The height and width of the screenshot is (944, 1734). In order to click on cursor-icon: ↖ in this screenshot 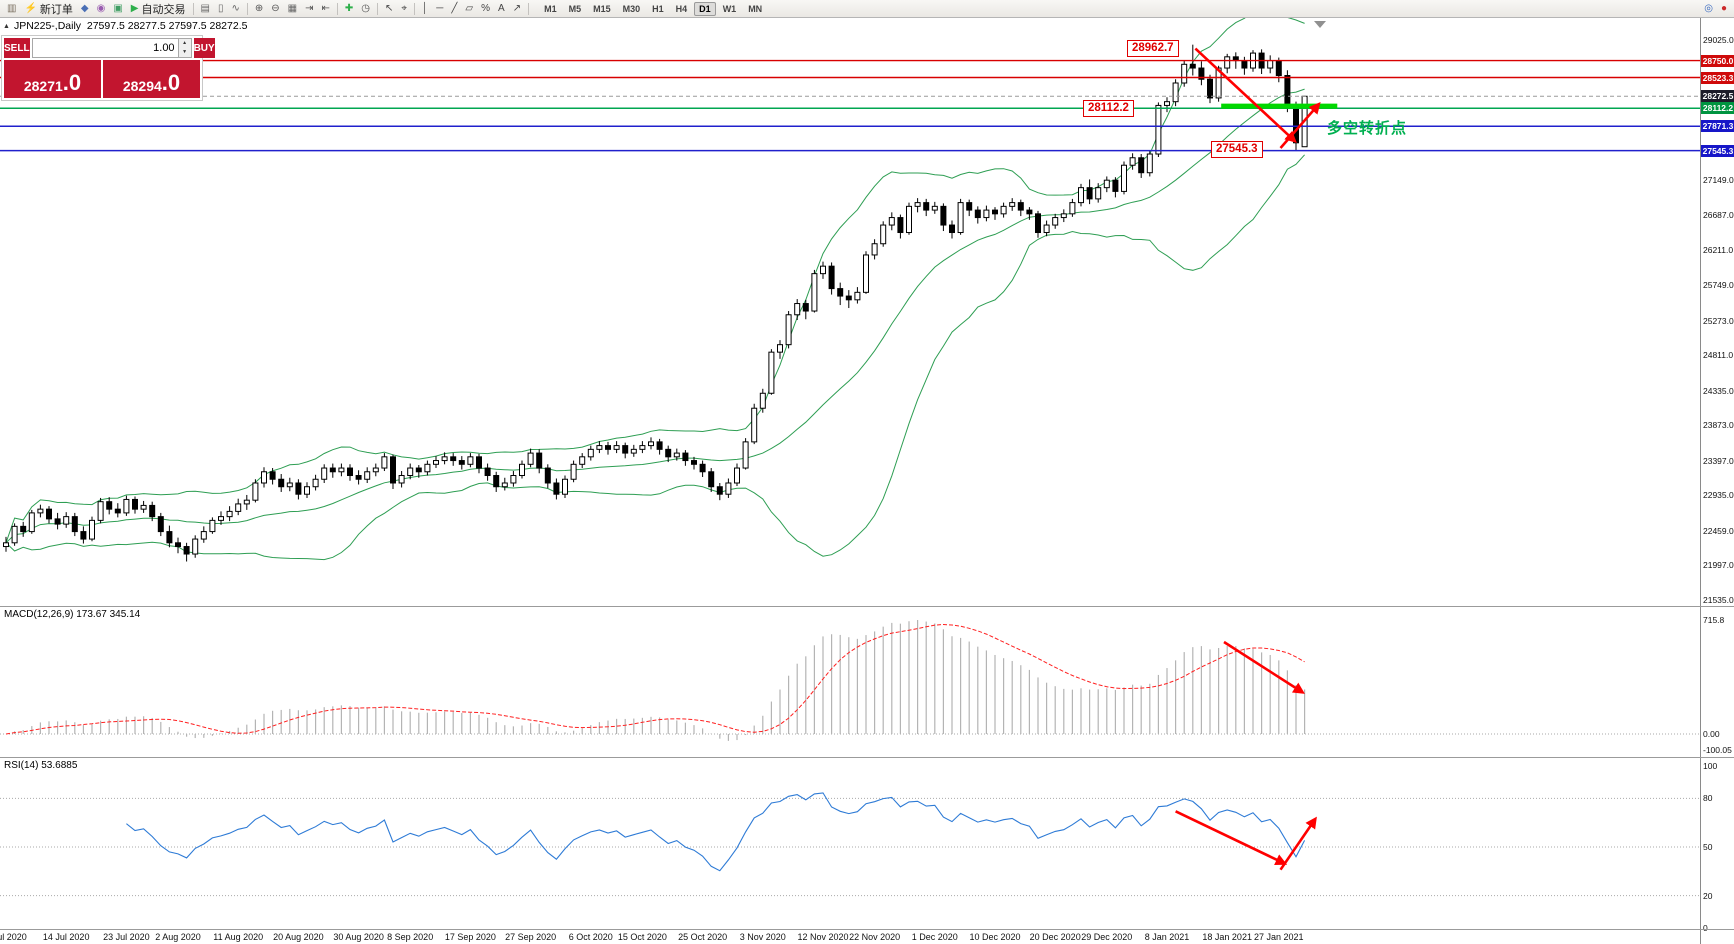, I will do `click(389, 8)`.